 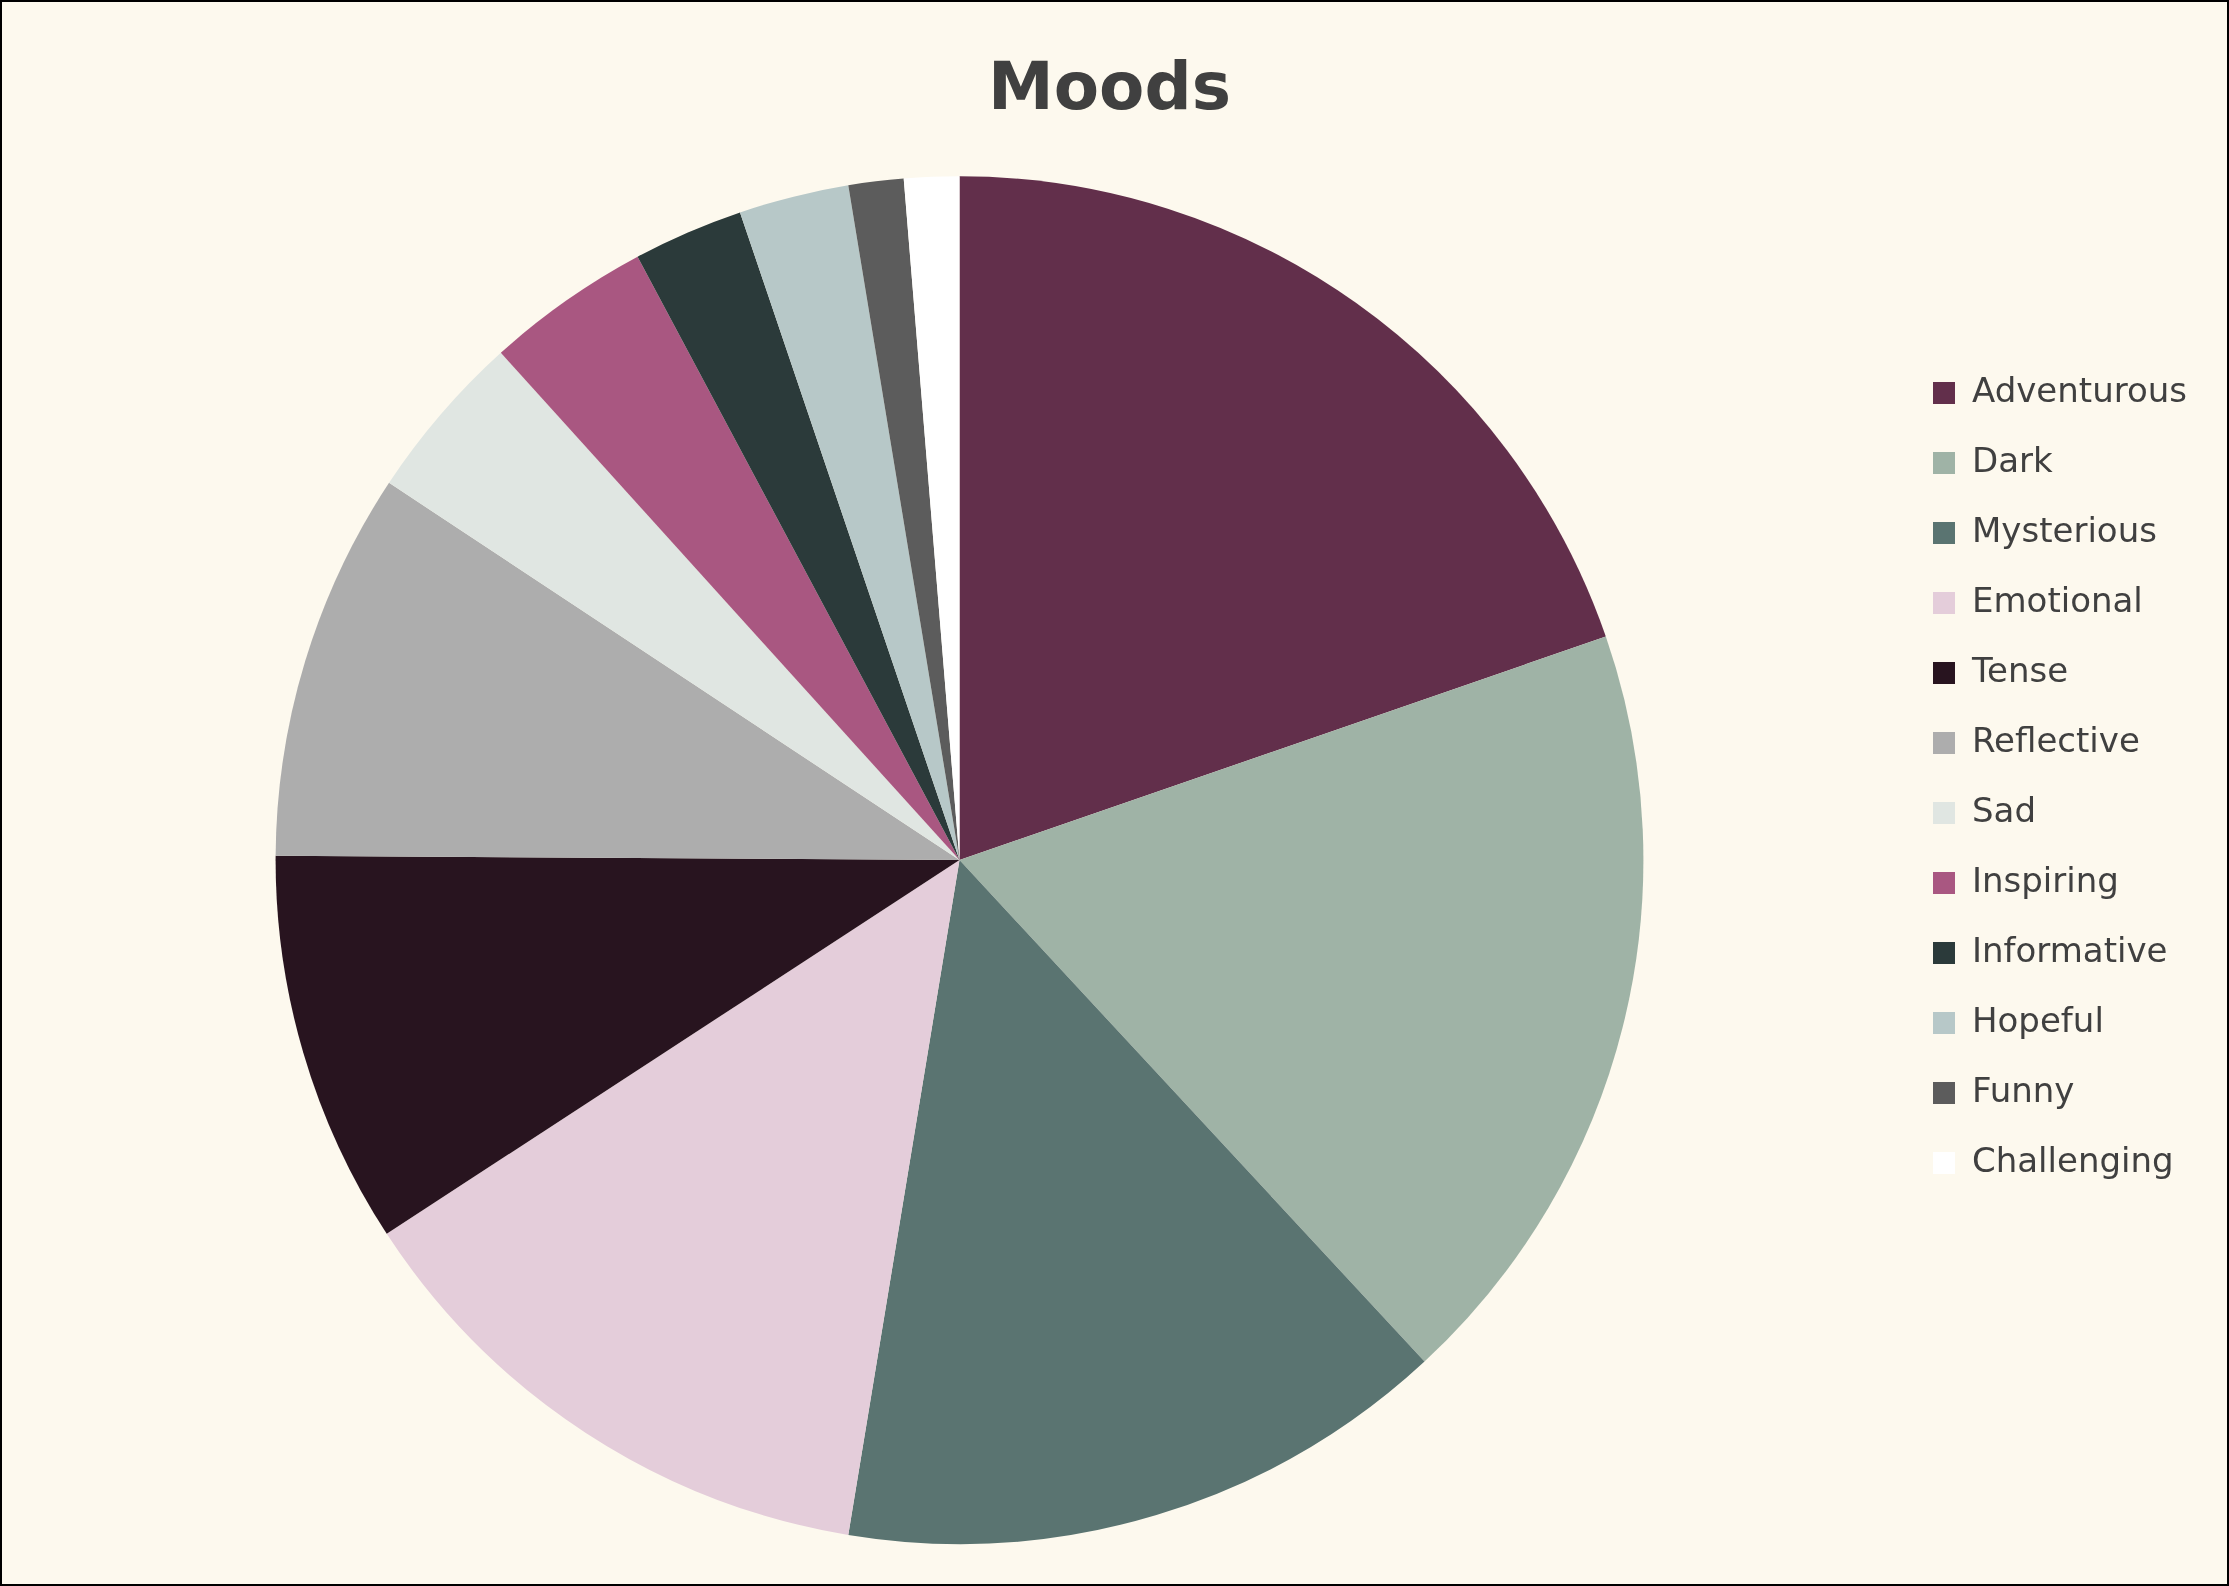 I want to click on legend-label: Emotional, so click(x=2057, y=599).